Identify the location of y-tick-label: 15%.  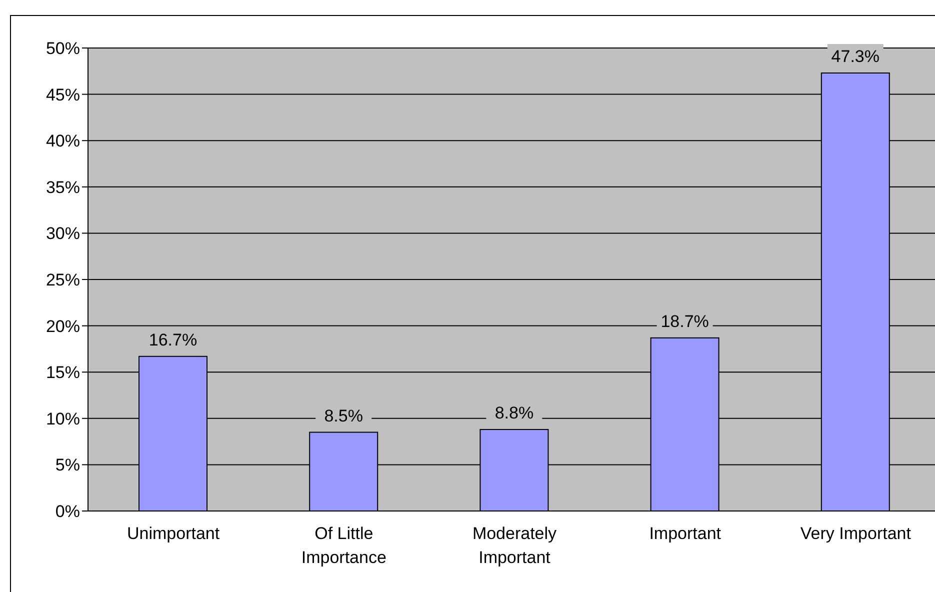
(63, 372).